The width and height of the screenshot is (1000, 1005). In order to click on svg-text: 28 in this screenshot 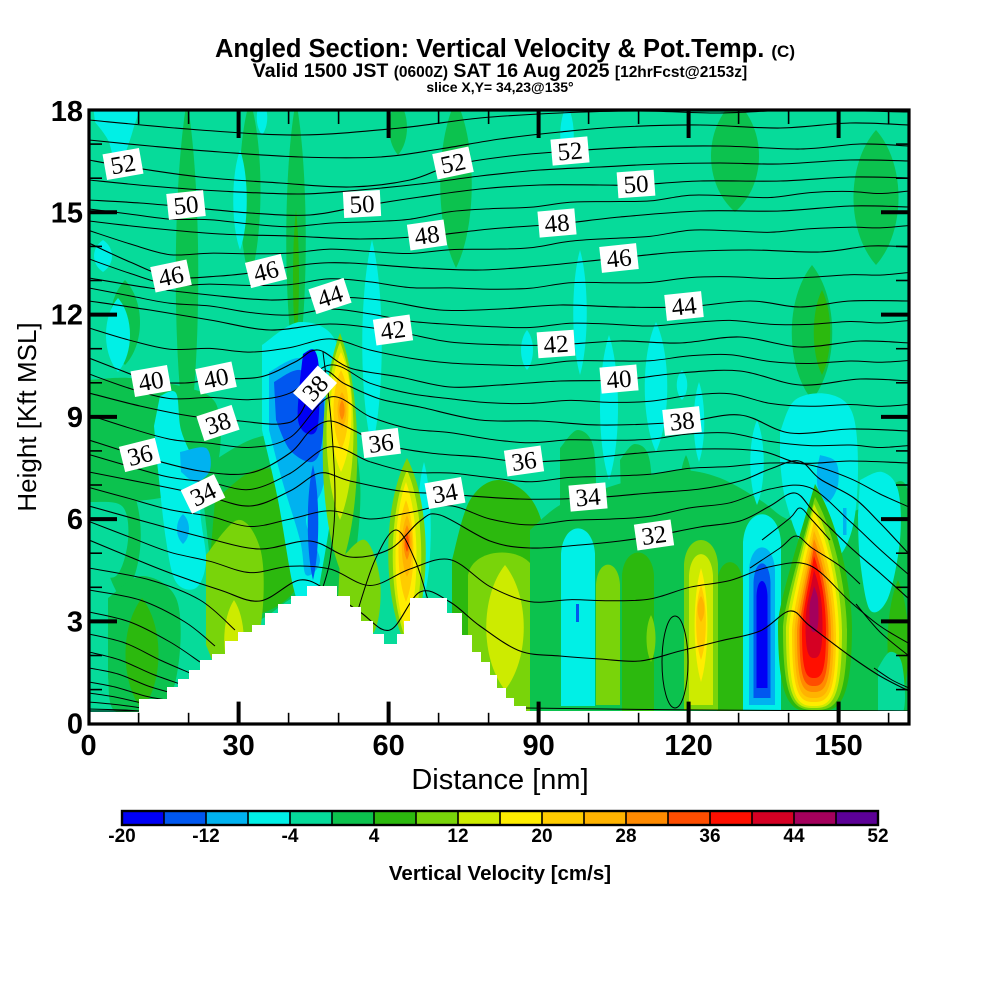, I will do `click(625, 836)`.